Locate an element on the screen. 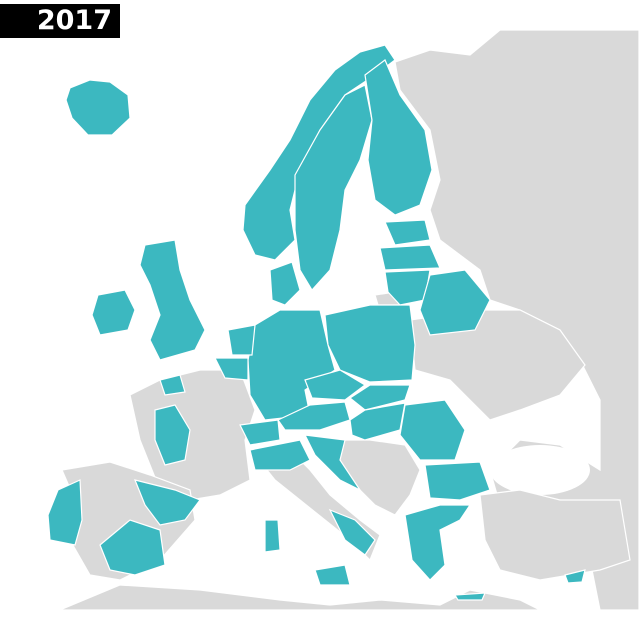  country-portugal is located at coordinates (65, 512).